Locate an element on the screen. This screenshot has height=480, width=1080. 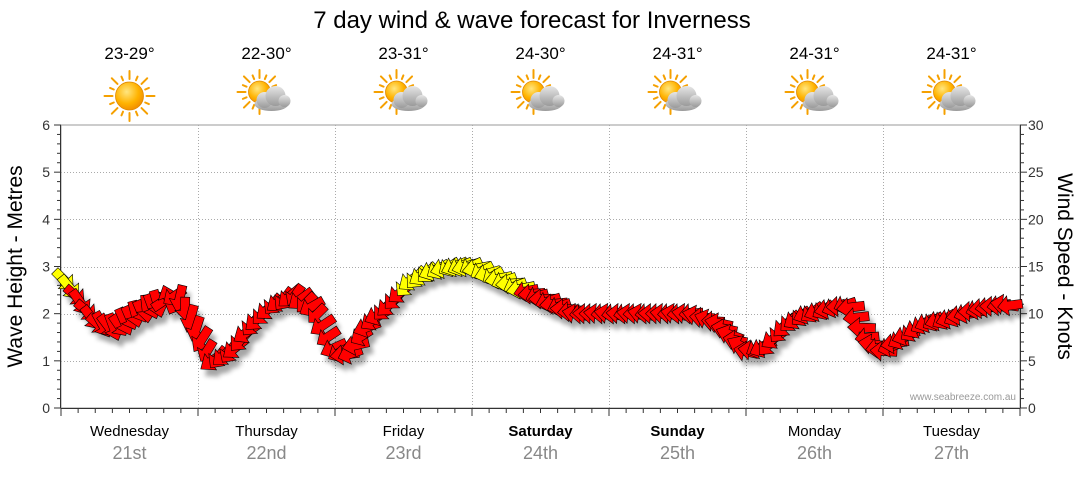
right-axis-label: Wind Speed - Knots is located at coordinates (1064, 266).